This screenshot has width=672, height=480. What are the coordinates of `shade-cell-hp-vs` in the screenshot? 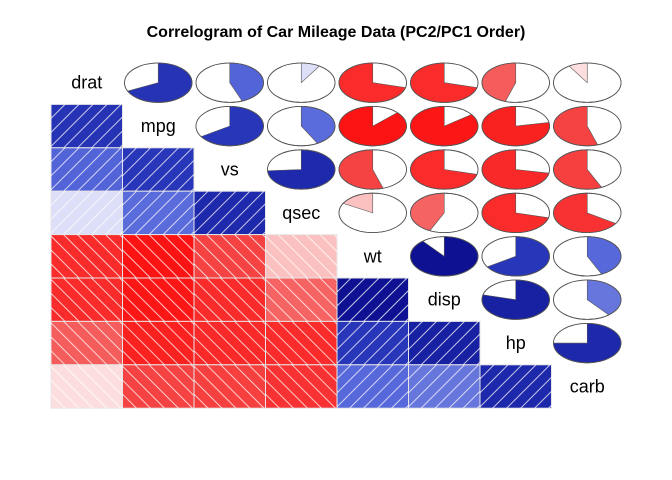 It's located at (229, 343).